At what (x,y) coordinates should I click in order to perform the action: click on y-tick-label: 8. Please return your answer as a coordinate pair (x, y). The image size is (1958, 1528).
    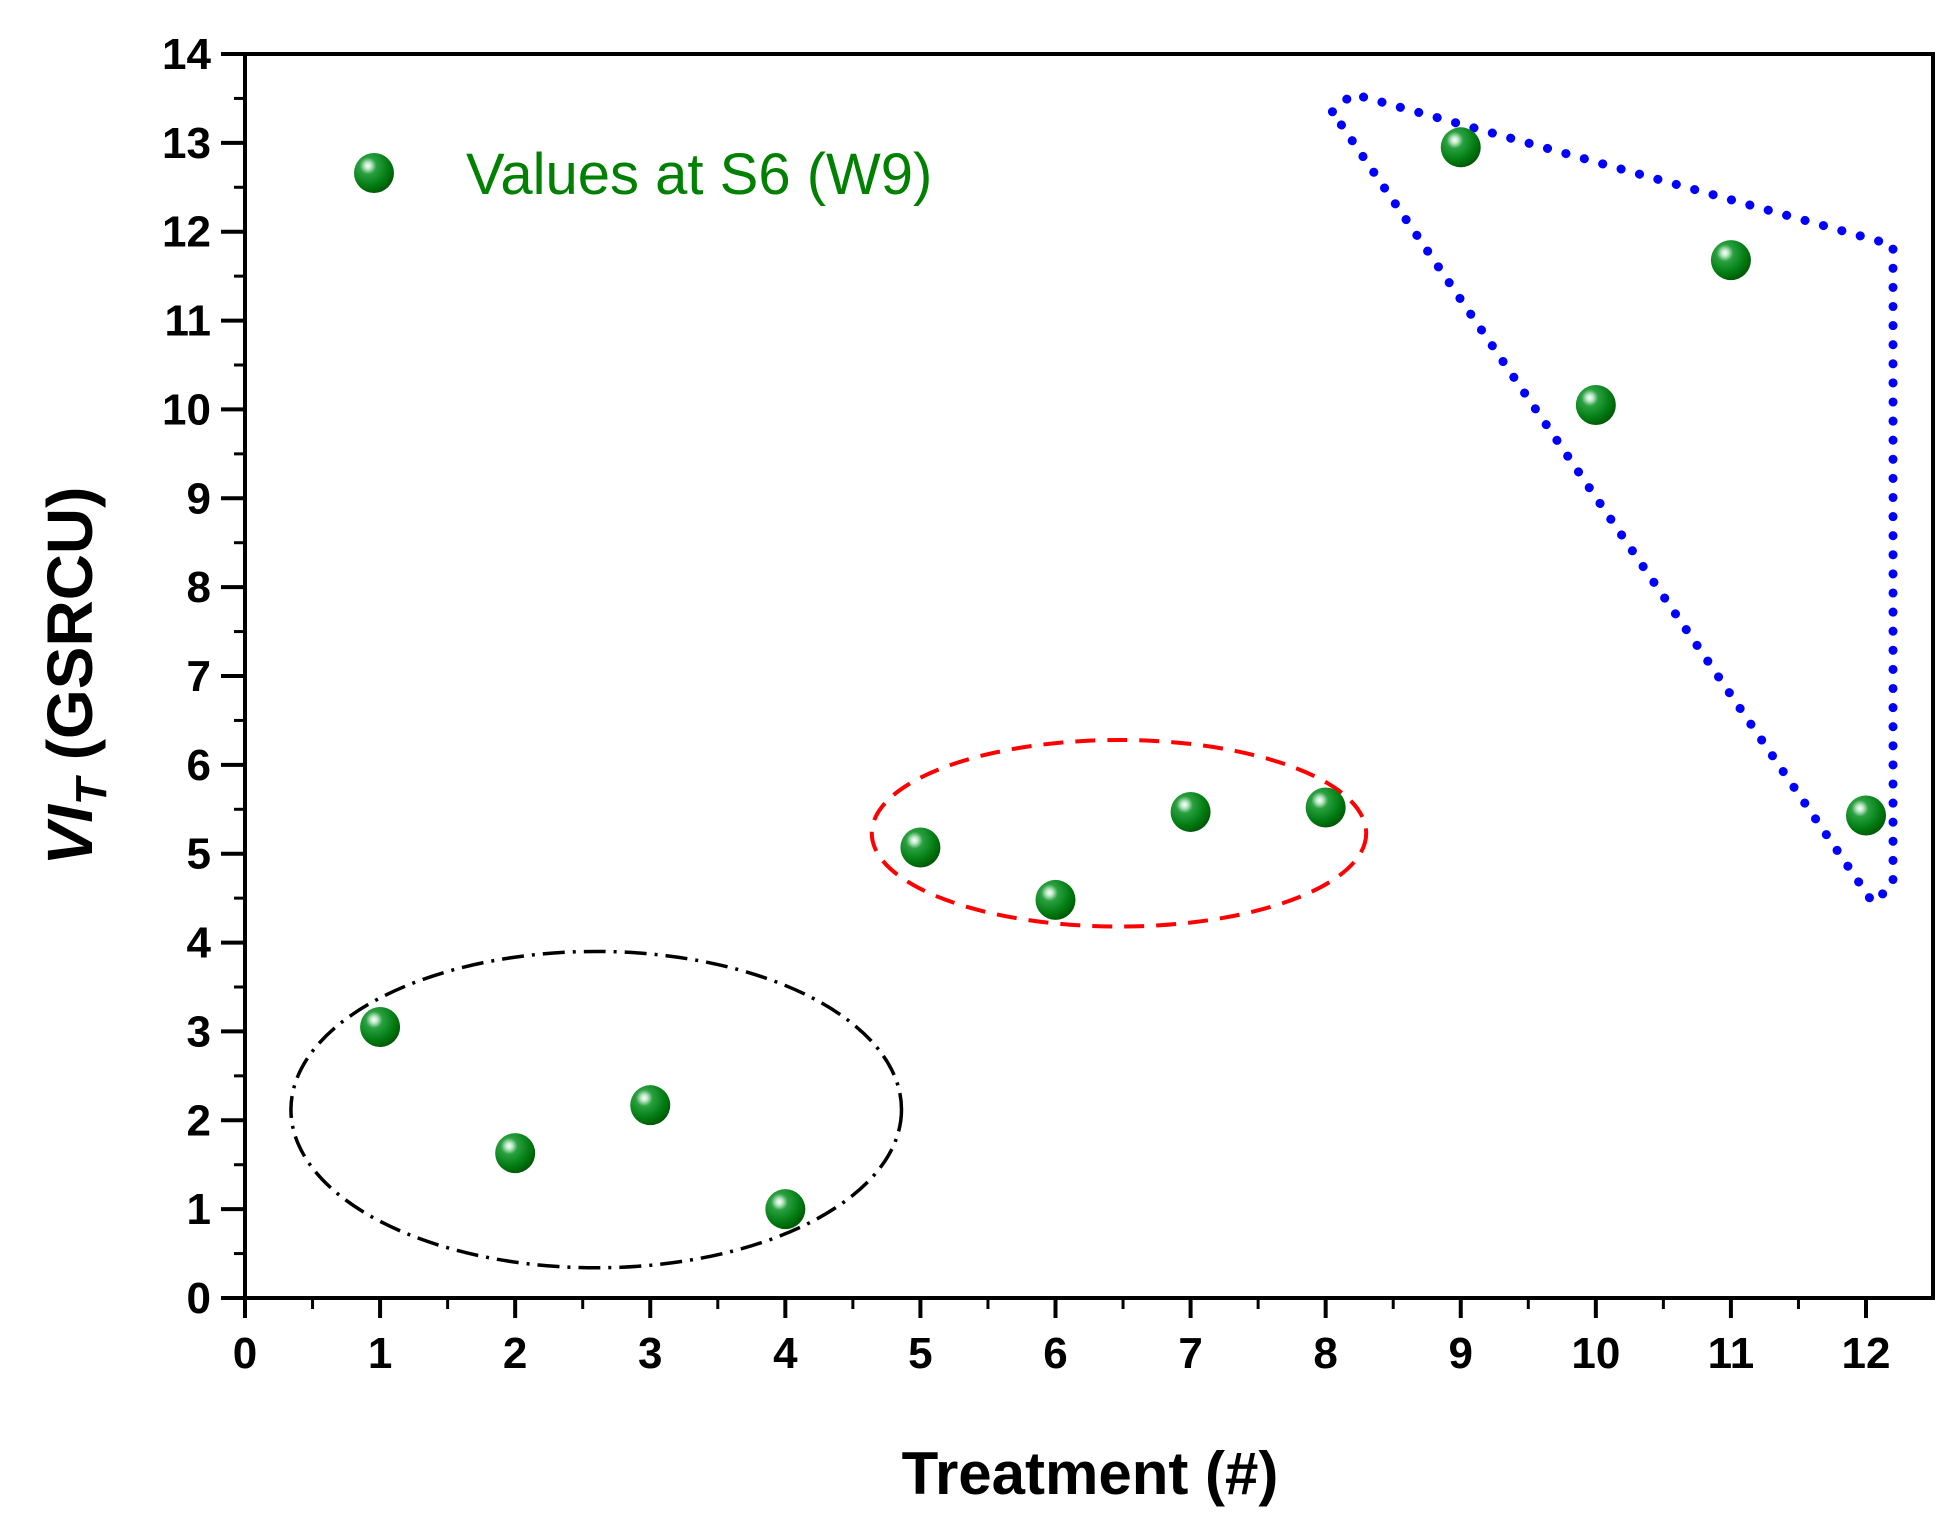
    Looking at the image, I should click on (199, 587).